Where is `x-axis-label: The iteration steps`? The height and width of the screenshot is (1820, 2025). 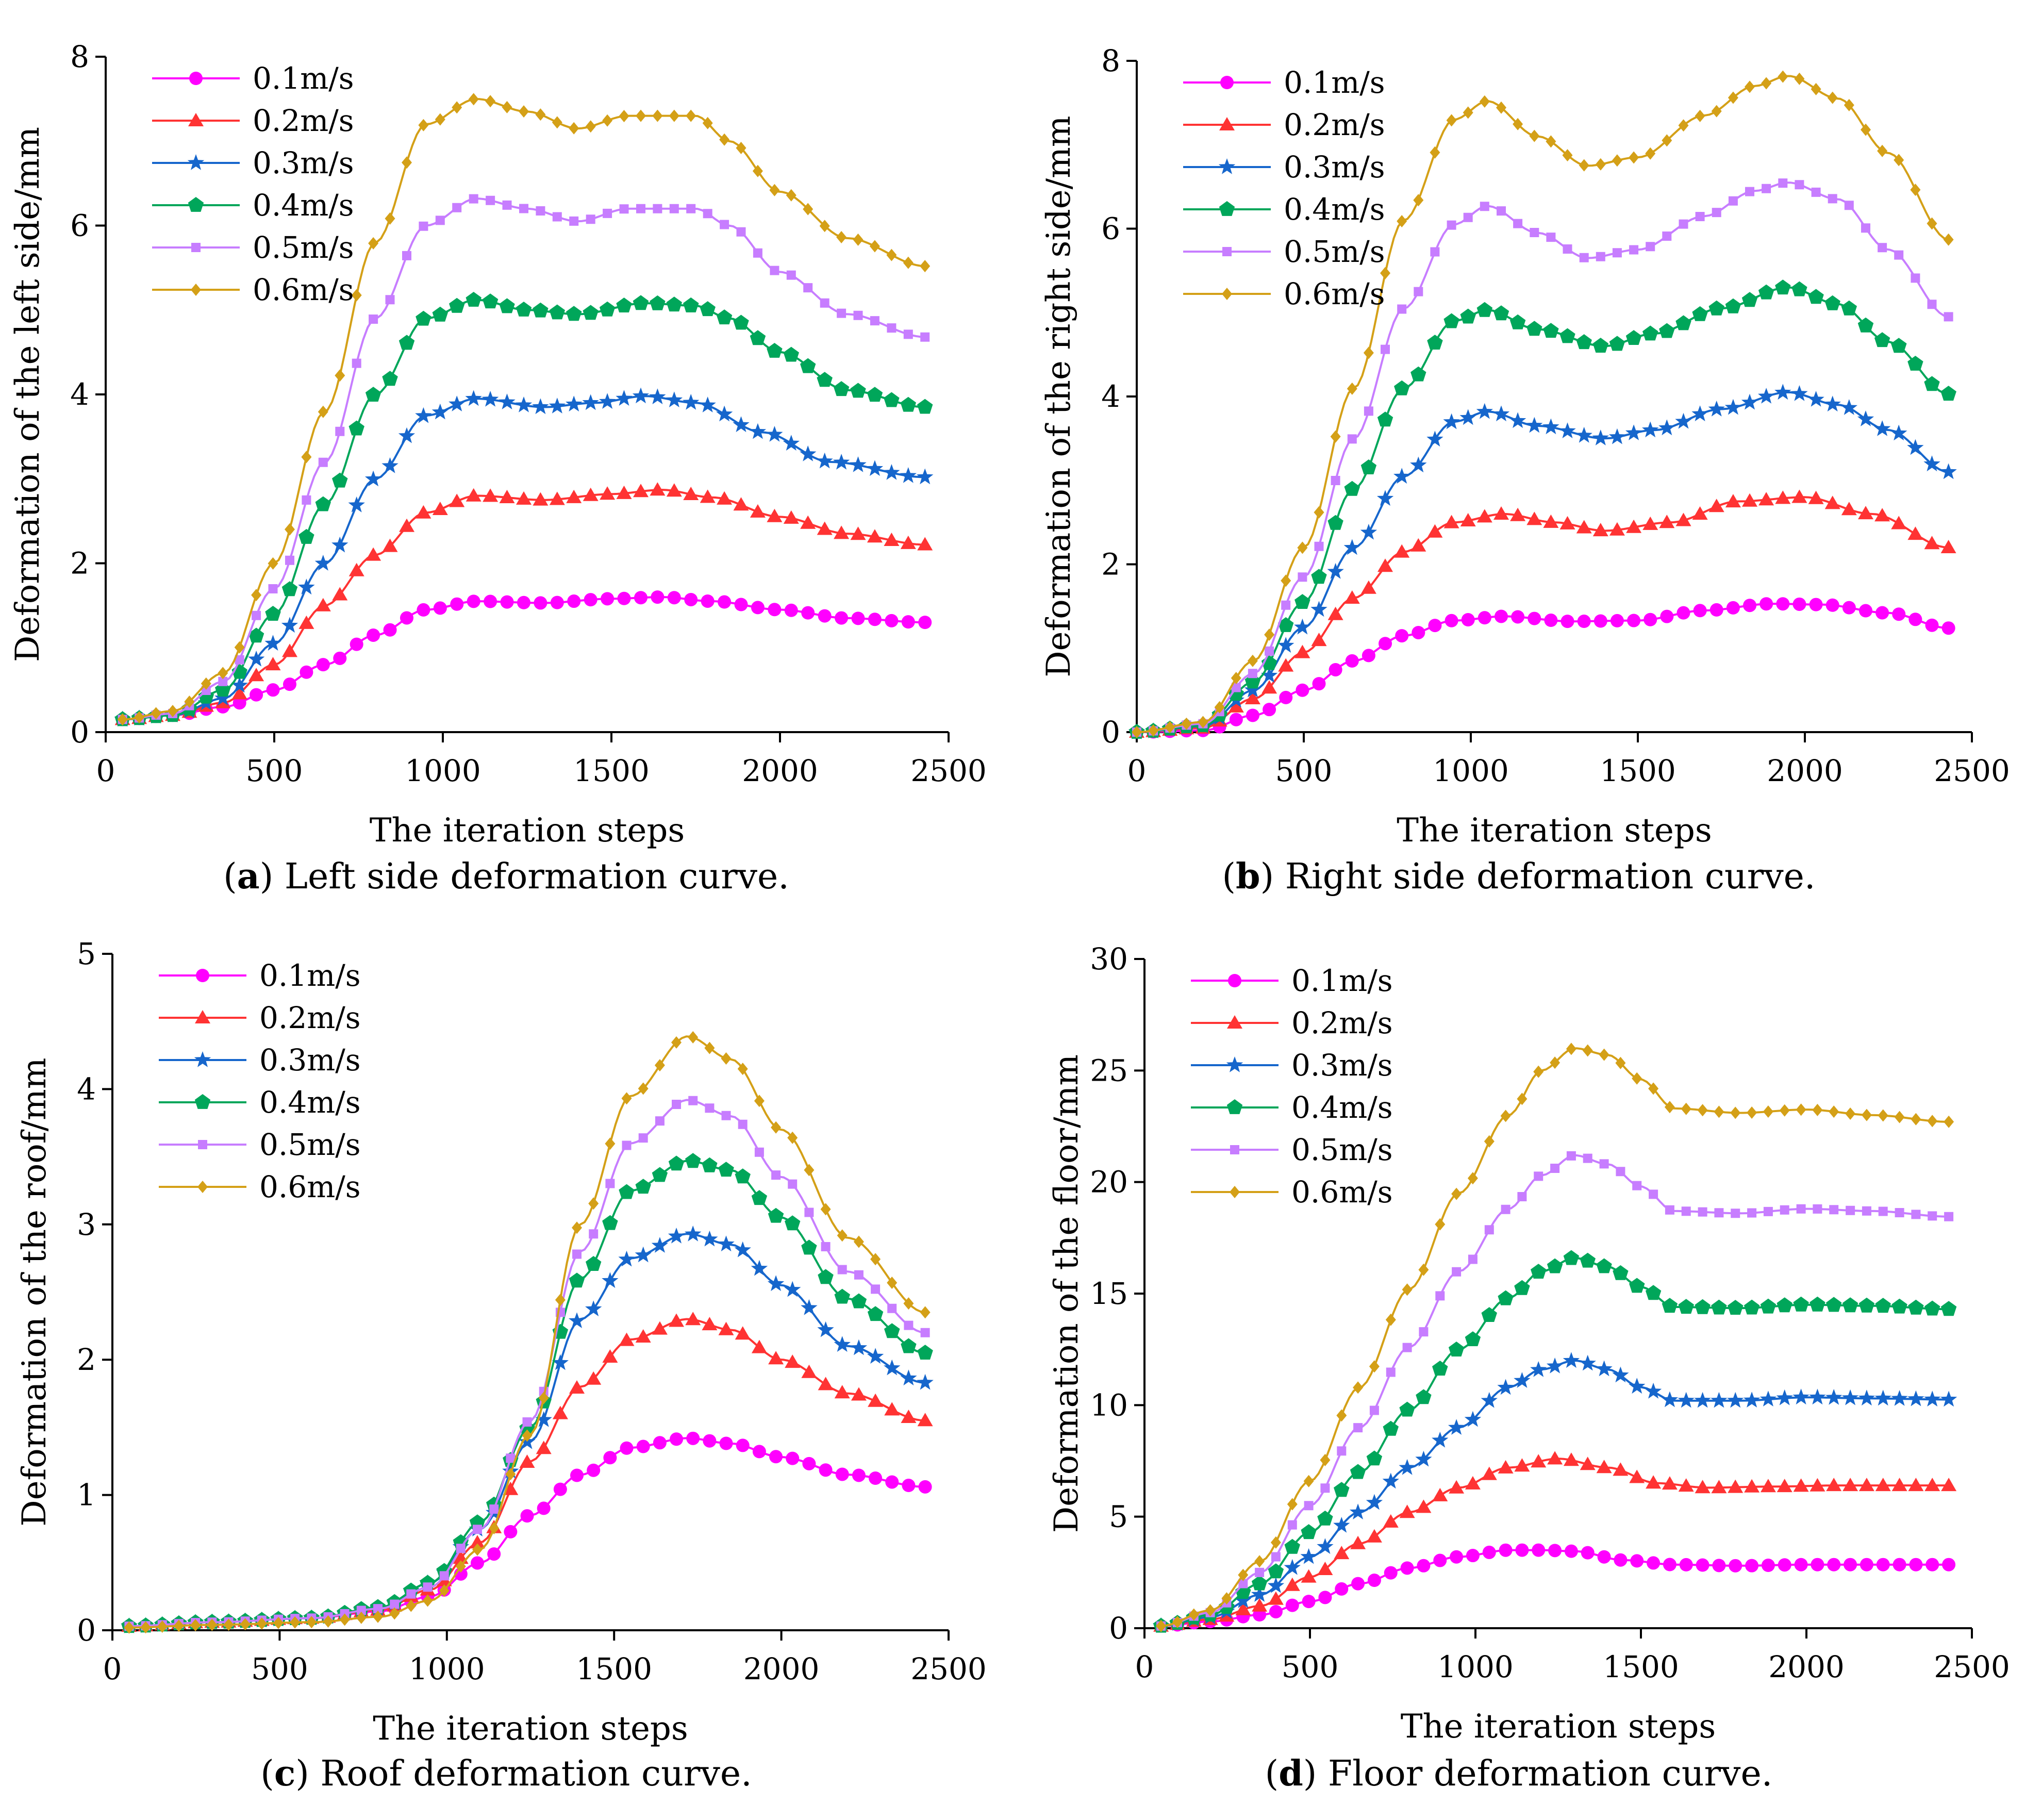
x-axis-label: The iteration steps is located at coordinates (531, 1729).